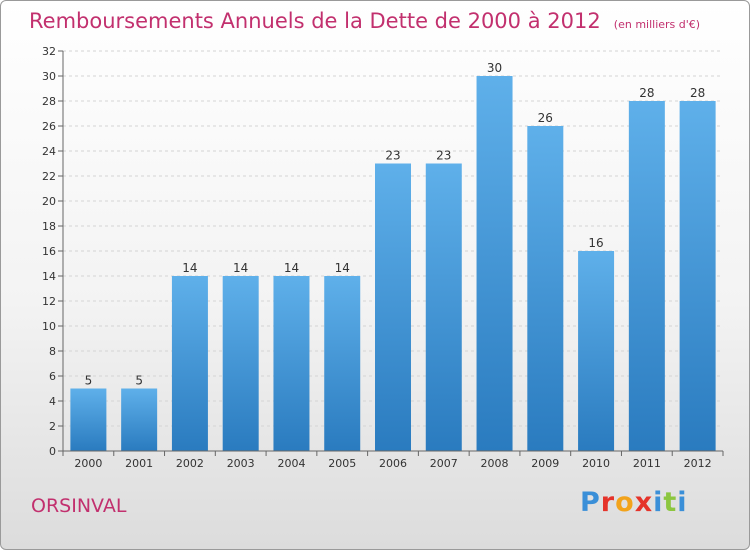 The height and width of the screenshot is (550, 750). I want to click on y-tick-label: 2, so click(52, 426).